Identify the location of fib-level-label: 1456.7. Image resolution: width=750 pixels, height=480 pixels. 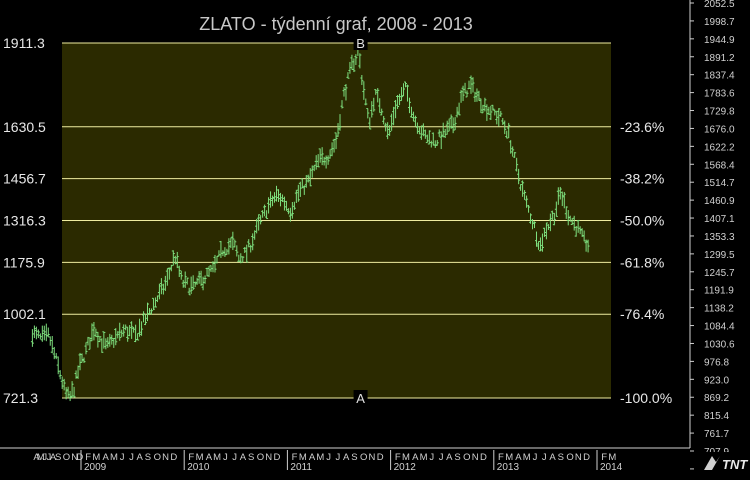
(24, 179).